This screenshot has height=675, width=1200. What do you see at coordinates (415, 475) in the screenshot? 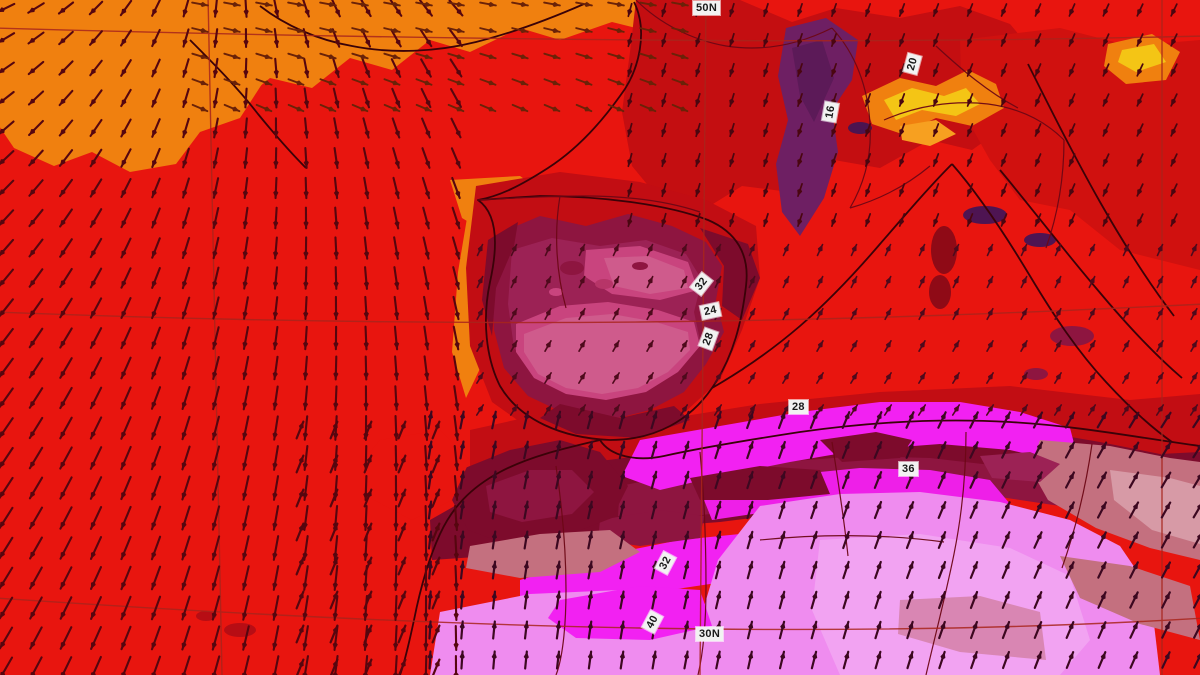
I see `region-atlantic-red` at bounding box center [415, 475].